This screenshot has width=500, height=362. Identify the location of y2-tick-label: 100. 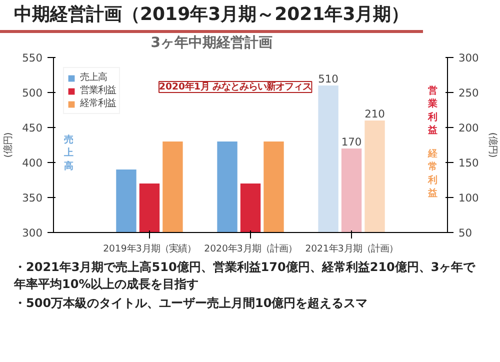
(469, 198).